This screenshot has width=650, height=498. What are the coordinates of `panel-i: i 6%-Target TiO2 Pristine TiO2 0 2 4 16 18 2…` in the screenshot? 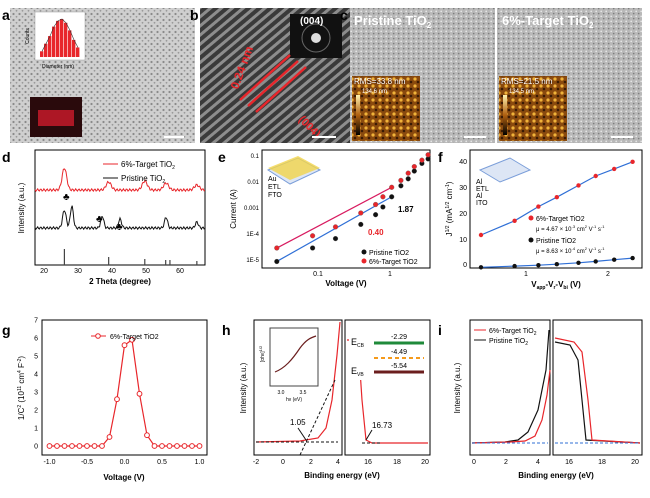 It's located at (540, 399).